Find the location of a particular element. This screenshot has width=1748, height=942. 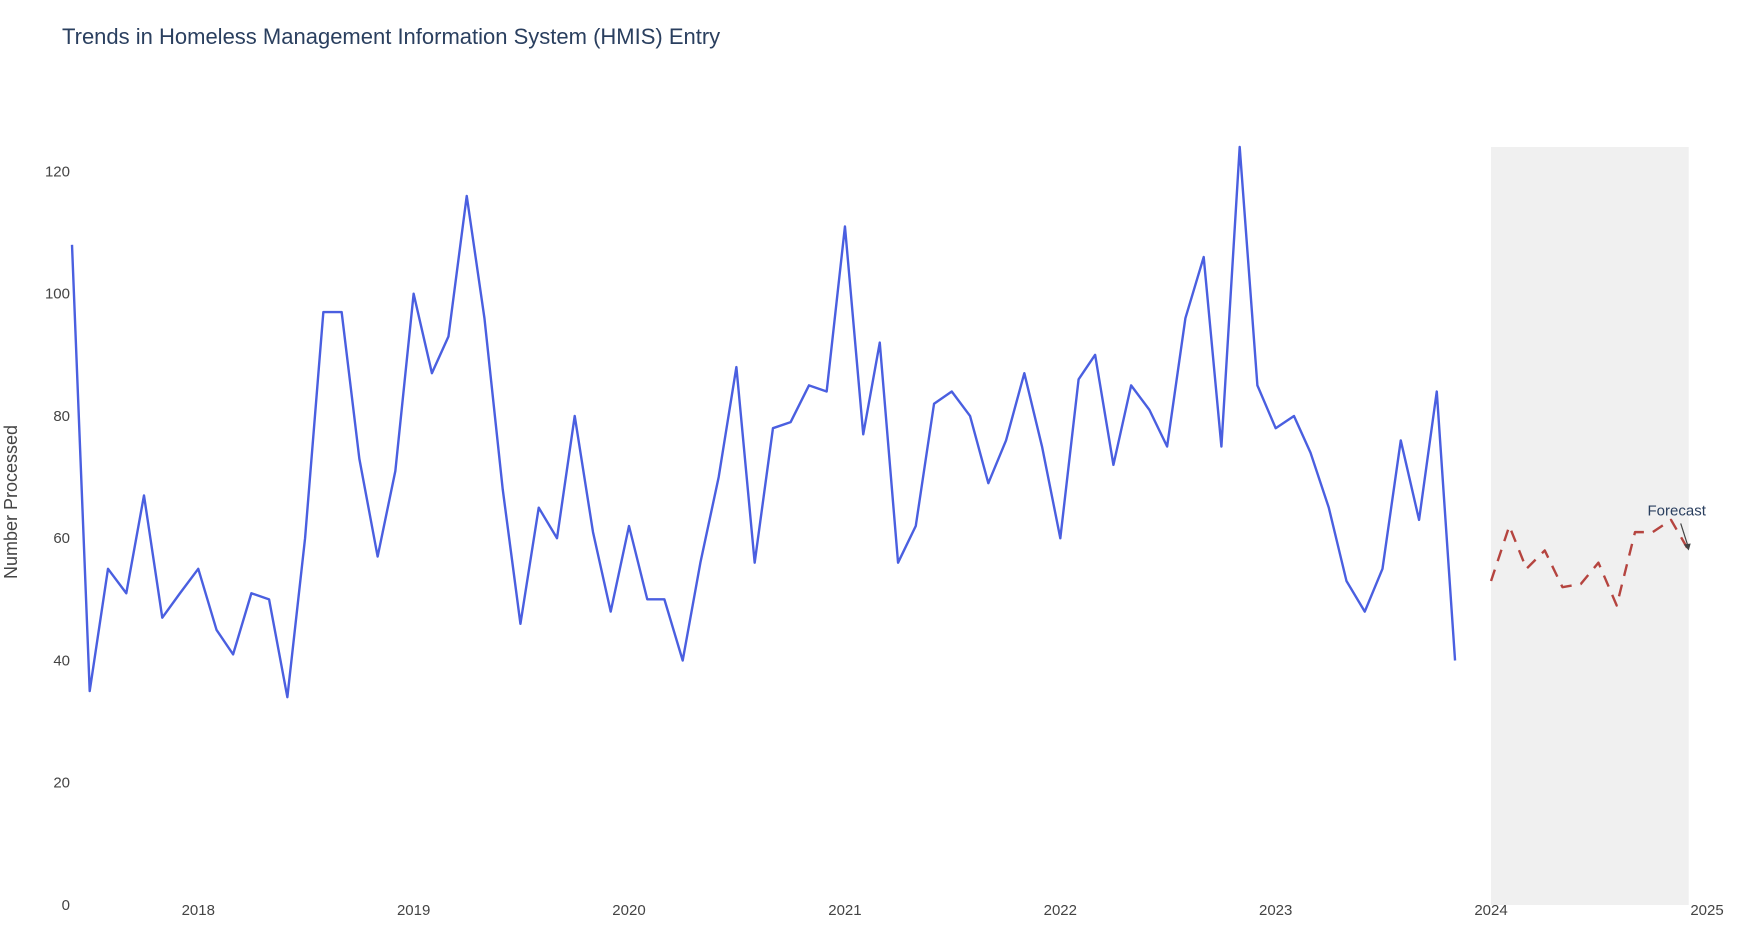

x-tick-label: 2023 is located at coordinates (1275, 910).